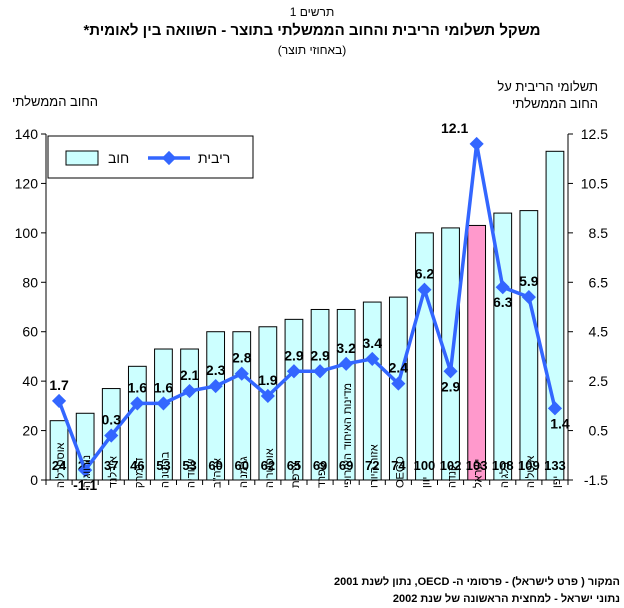 This screenshot has height=608, width=624. Describe the element at coordinates (27, 233) in the screenshot. I see `left-tick-label: 100` at that location.